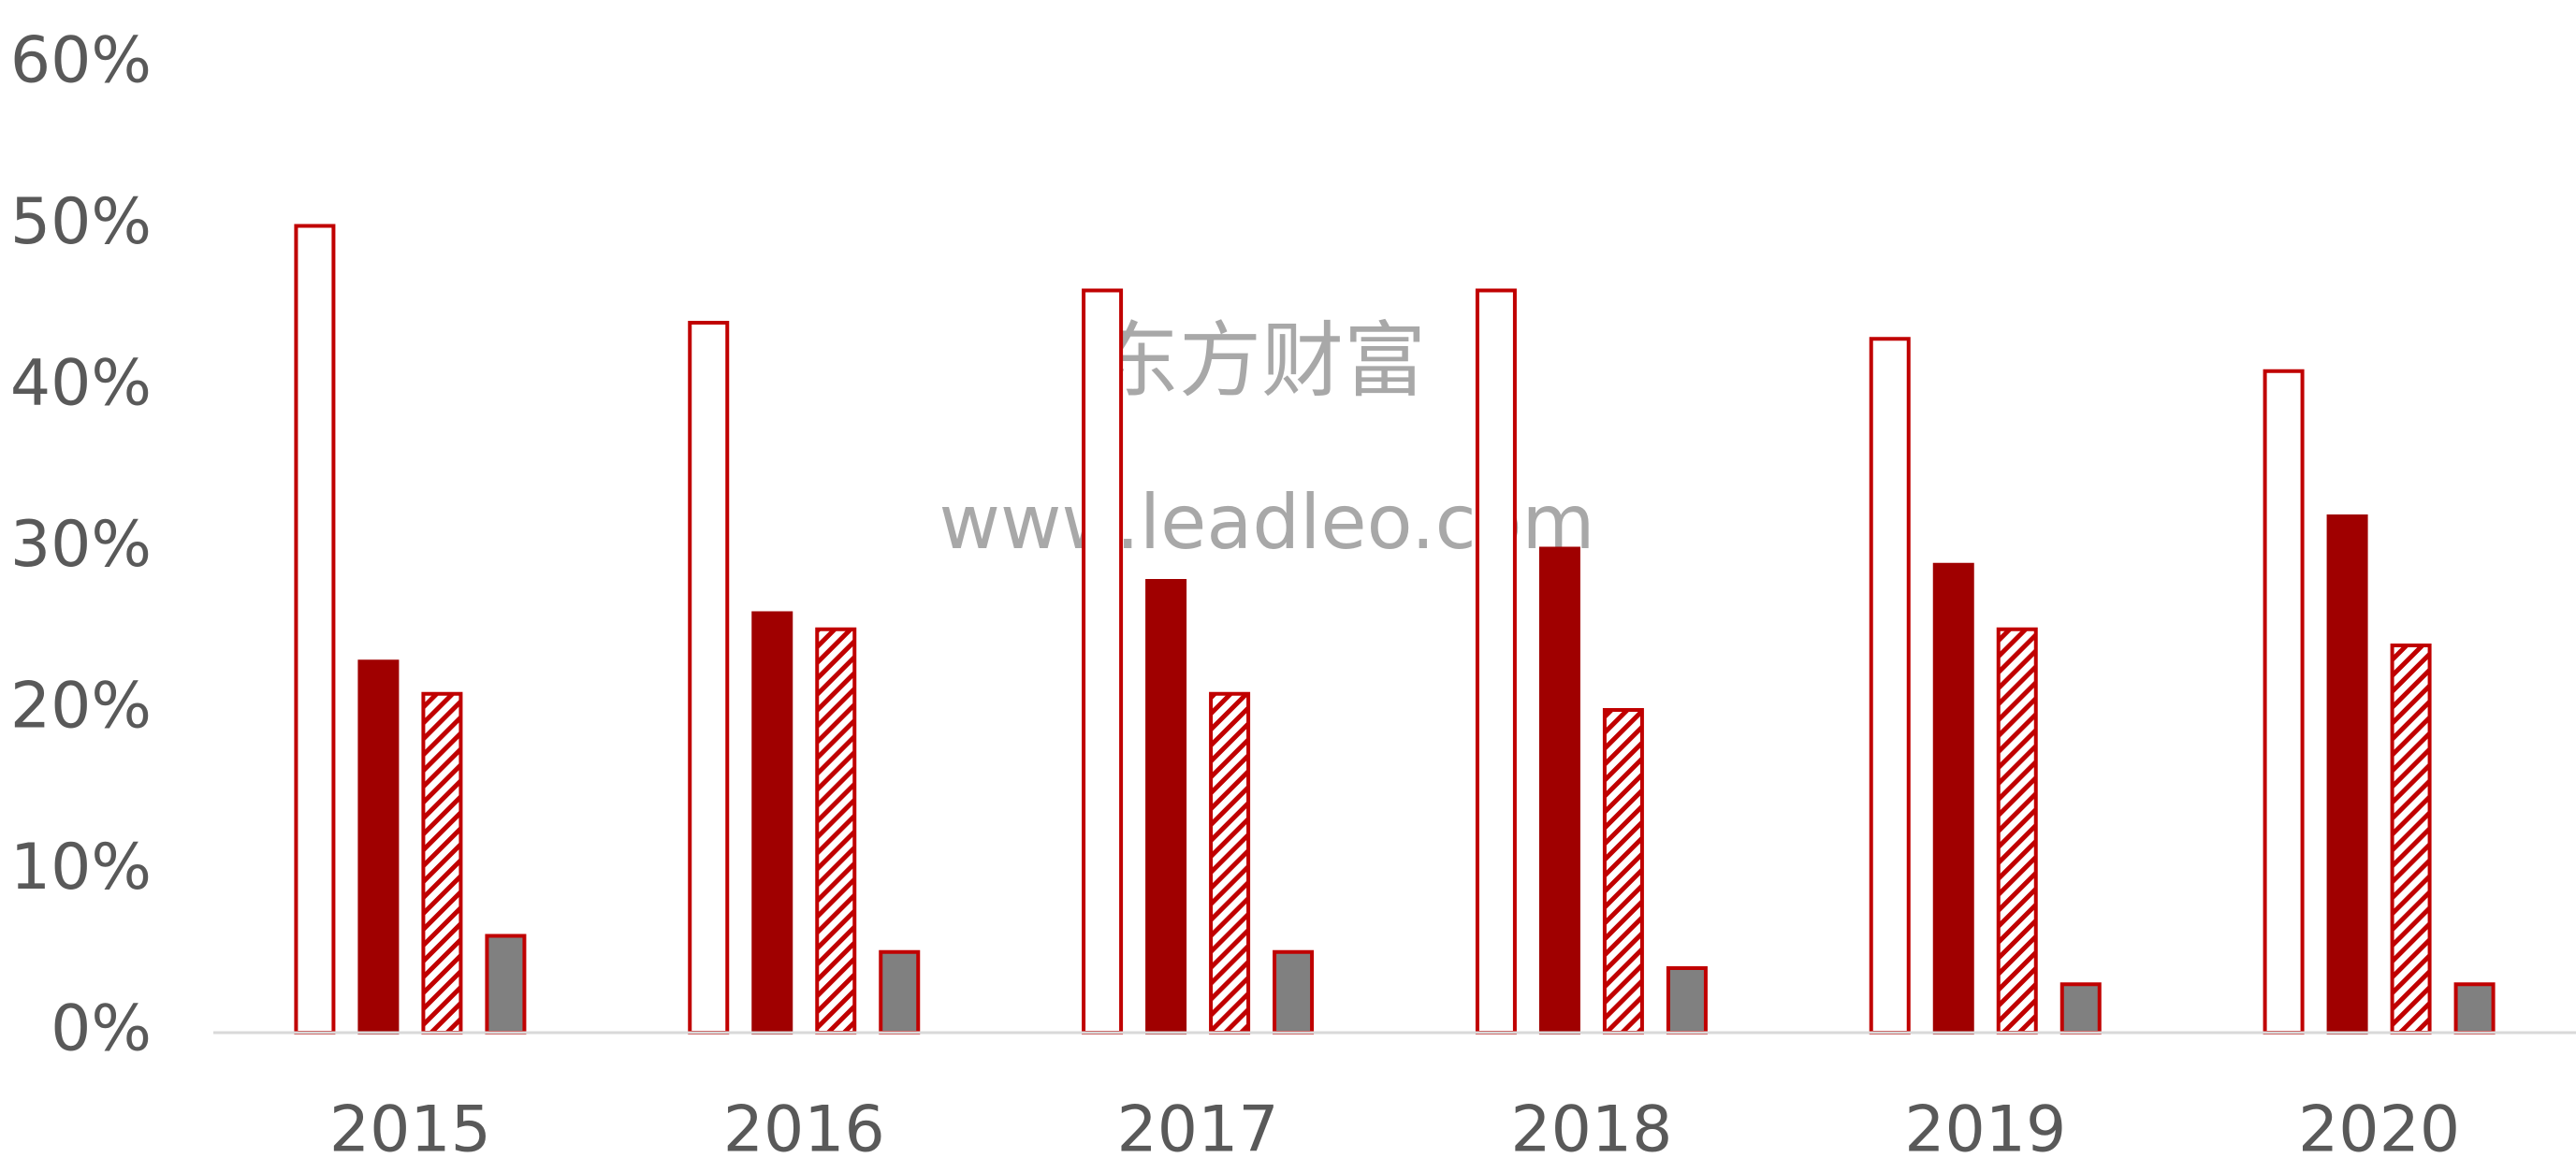  Describe the element at coordinates (101, 1029) in the screenshot. I see `y-tick-label: 0%` at that location.